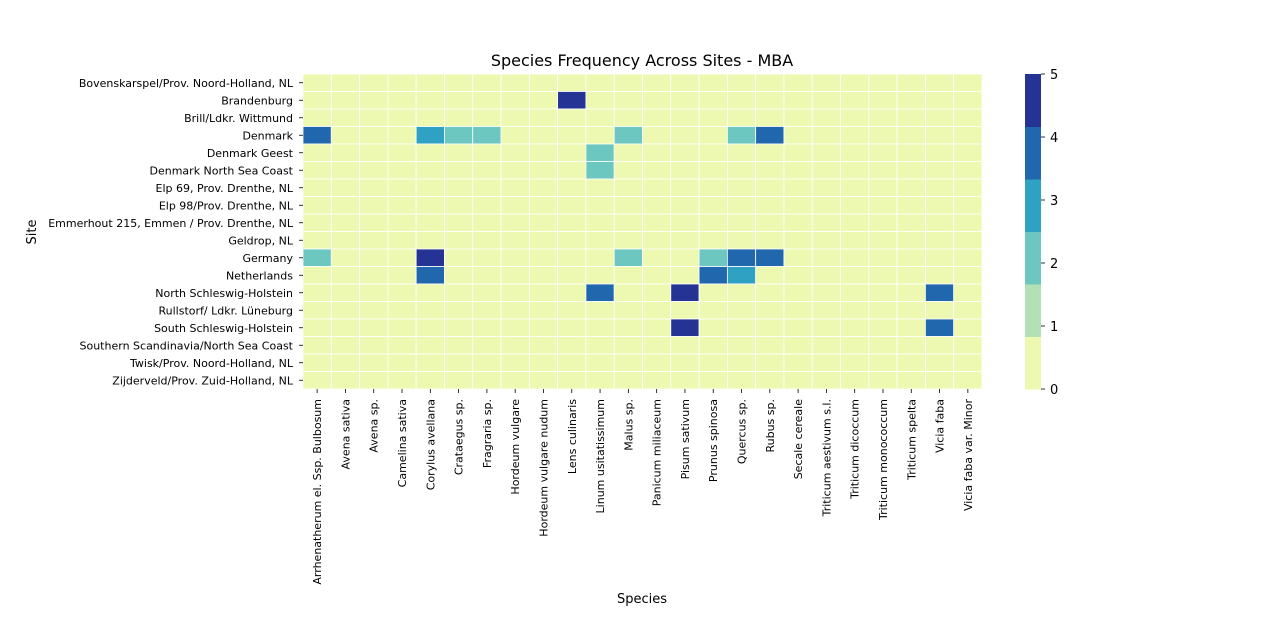 The height and width of the screenshot is (620, 1280). I want to click on column-tick-label: Secale cereale, so click(798, 439).